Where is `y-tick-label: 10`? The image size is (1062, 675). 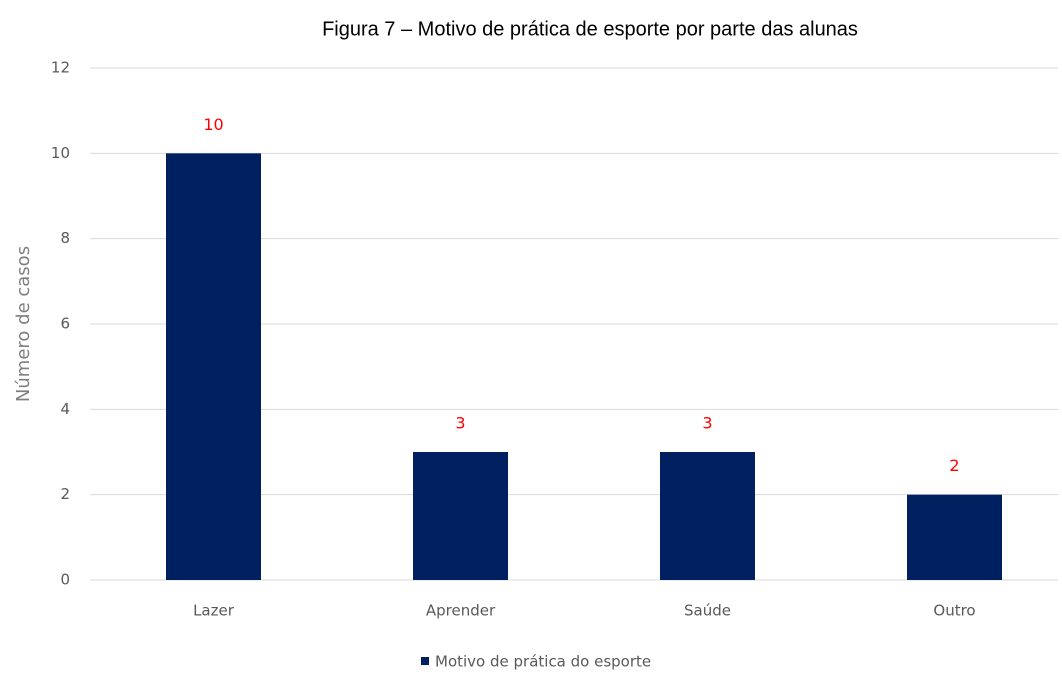 y-tick-label: 10 is located at coordinates (60, 153).